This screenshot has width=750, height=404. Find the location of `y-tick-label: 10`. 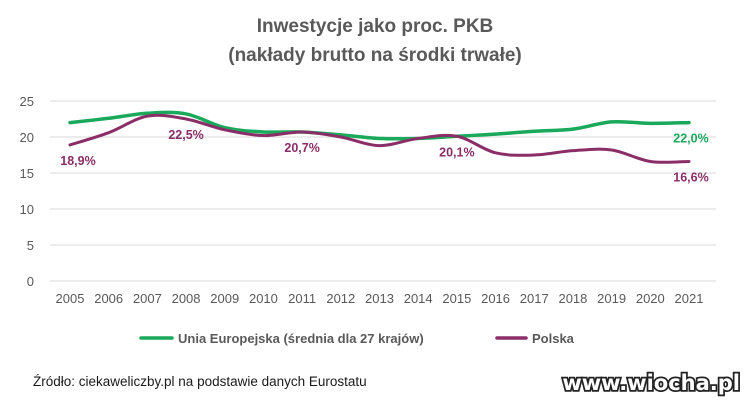

y-tick-label: 10 is located at coordinates (27, 209).